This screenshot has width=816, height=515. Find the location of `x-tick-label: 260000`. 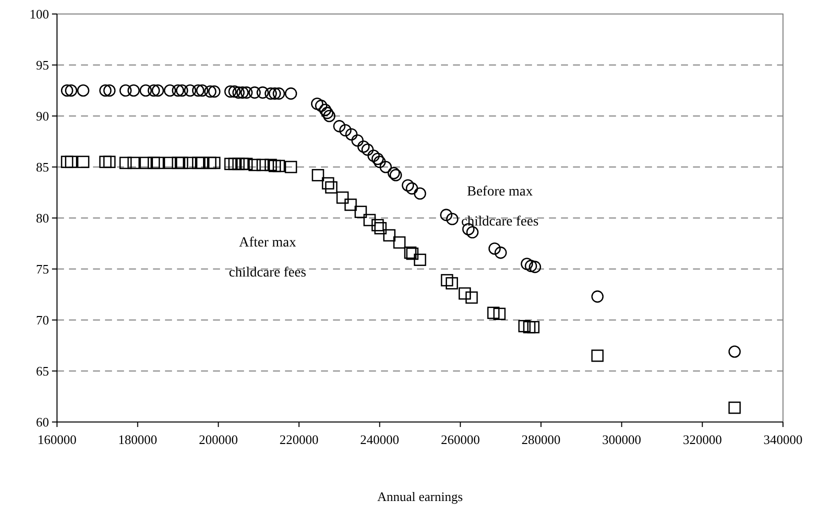

x-tick-label: 260000 is located at coordinates (460, 439).